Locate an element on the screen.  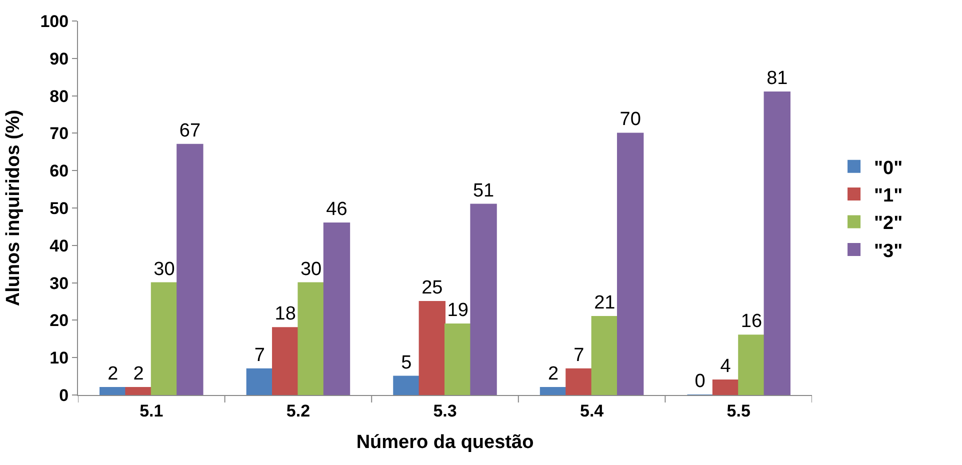
data-label: 81 is located at coordinates (777, 79).